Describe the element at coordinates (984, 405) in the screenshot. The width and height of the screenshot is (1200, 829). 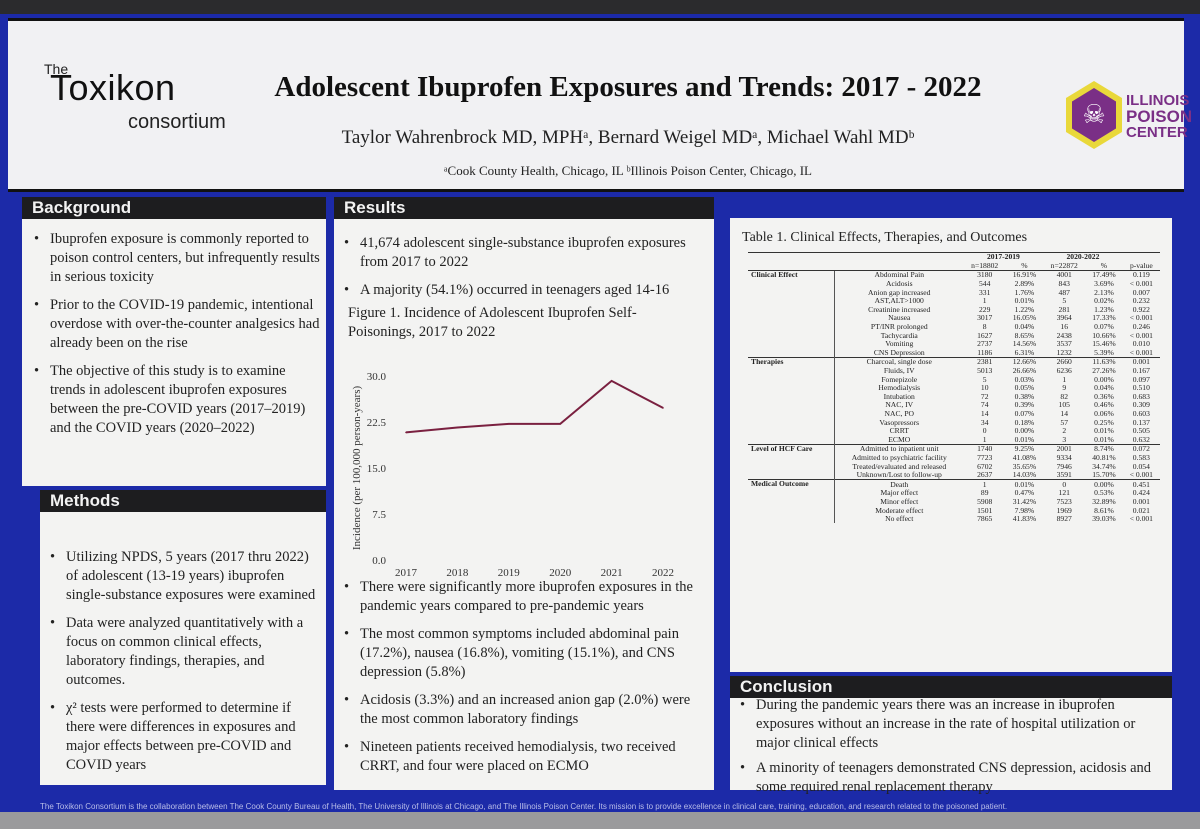
I see `table-cell: 74` at that location.